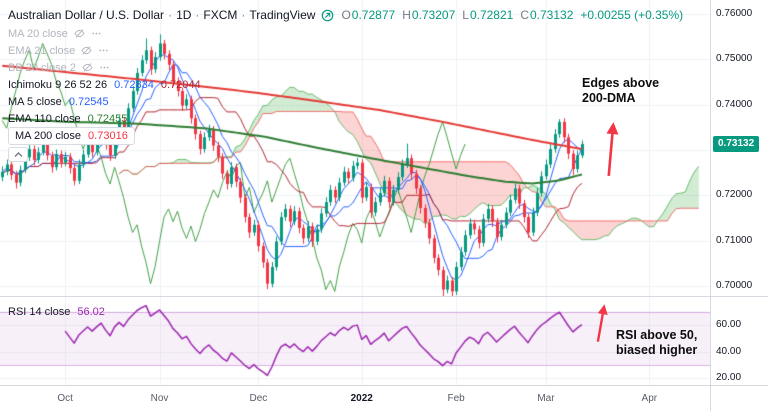  What do you see at coordinates (184, 15) in the screenshot?
I see `interval-label: 1D` at bounding box center [184, 15].